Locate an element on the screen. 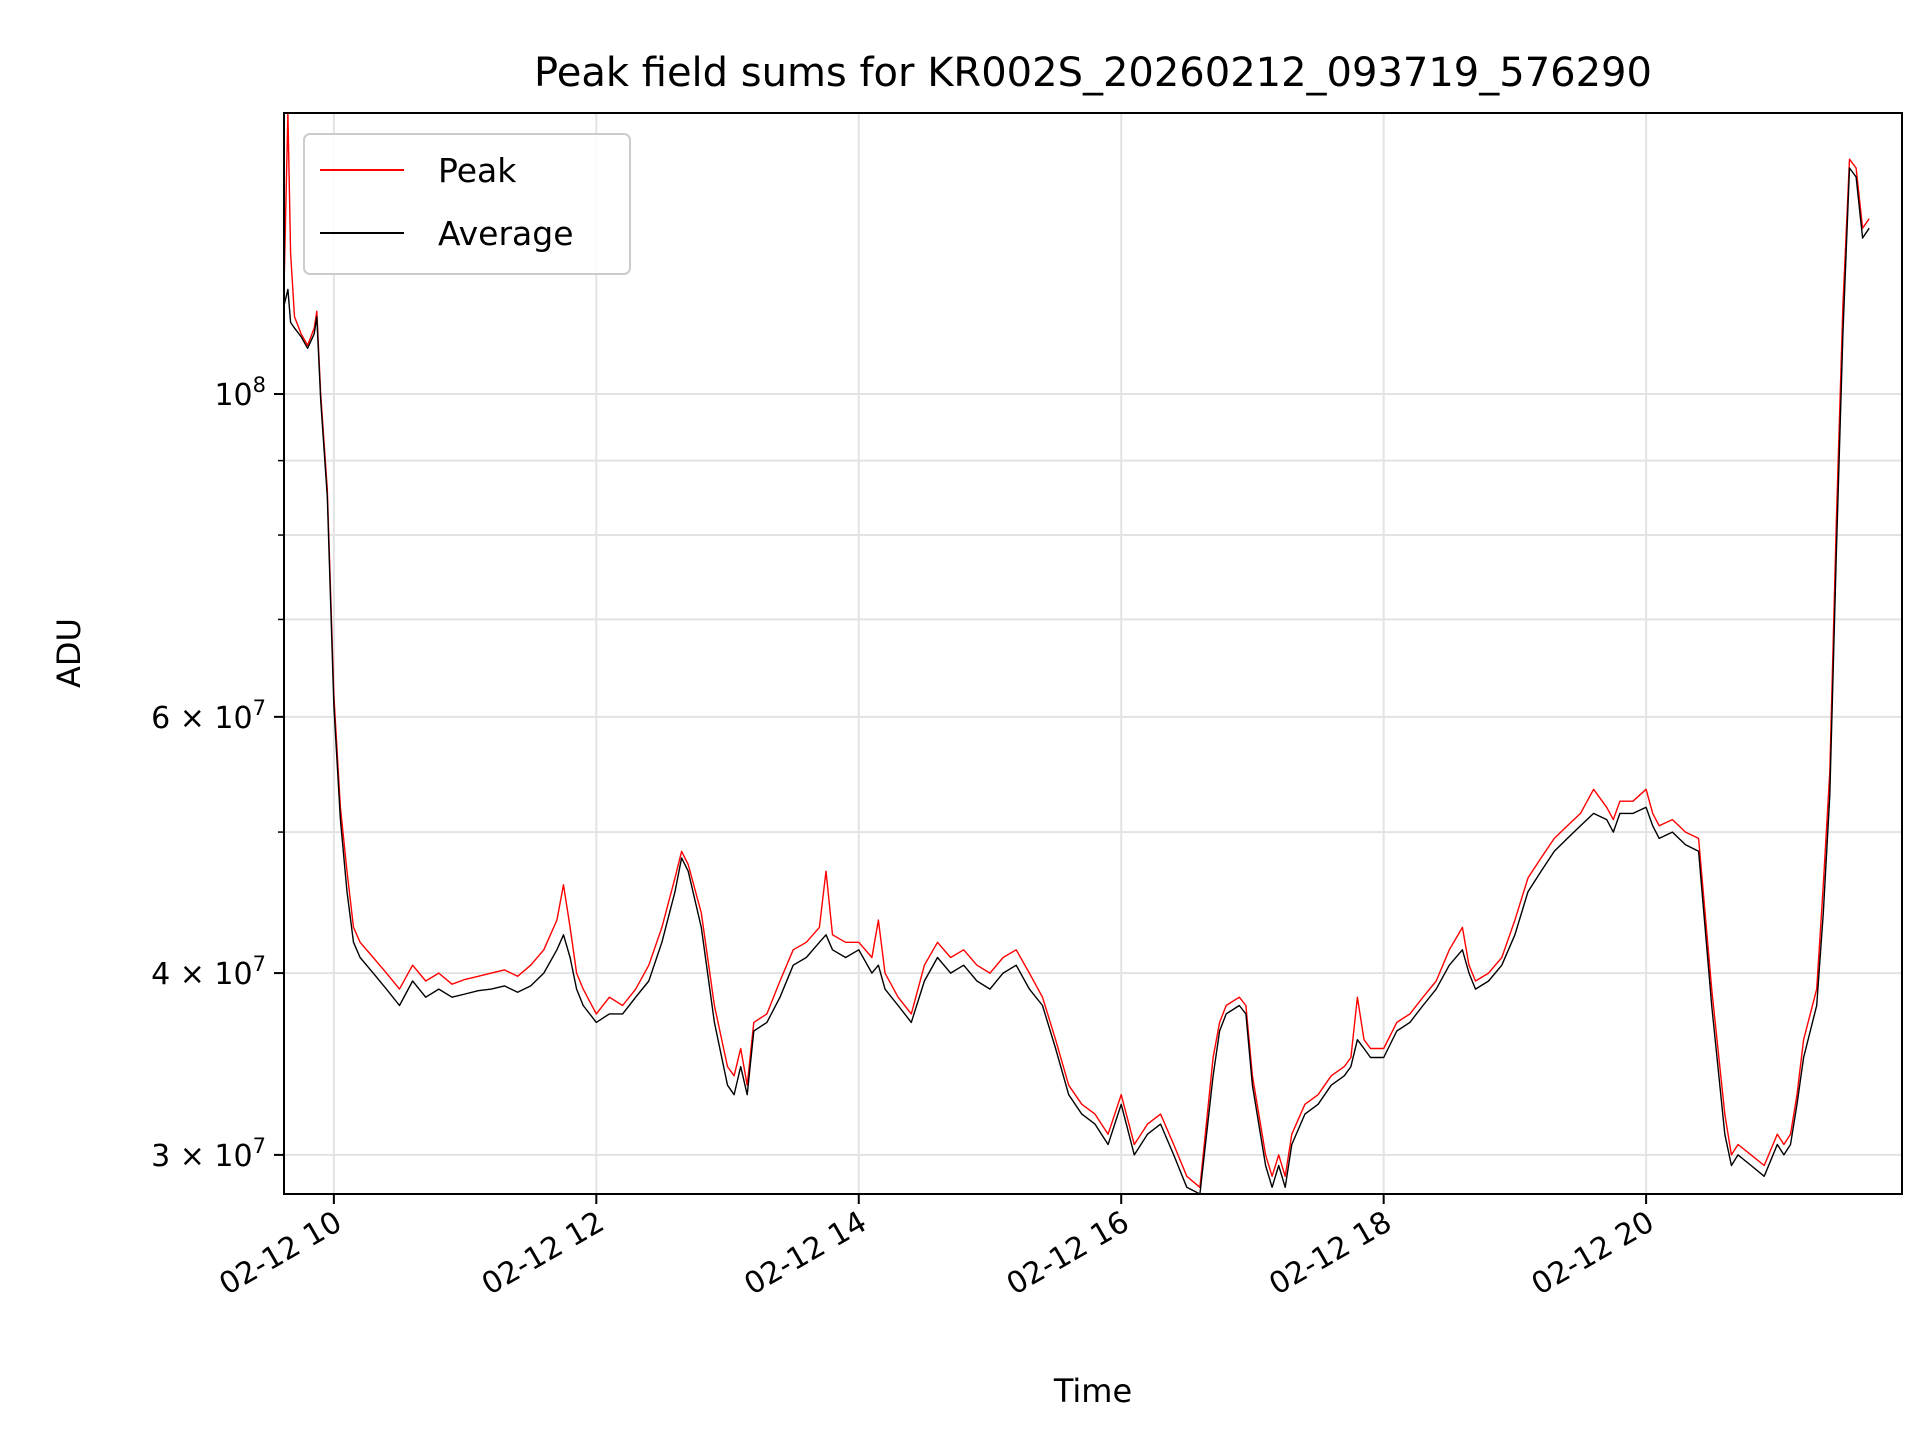 The image size is (1920, 1440). y-tick-label: 4 × 107 is located at coordinates (208, 972).